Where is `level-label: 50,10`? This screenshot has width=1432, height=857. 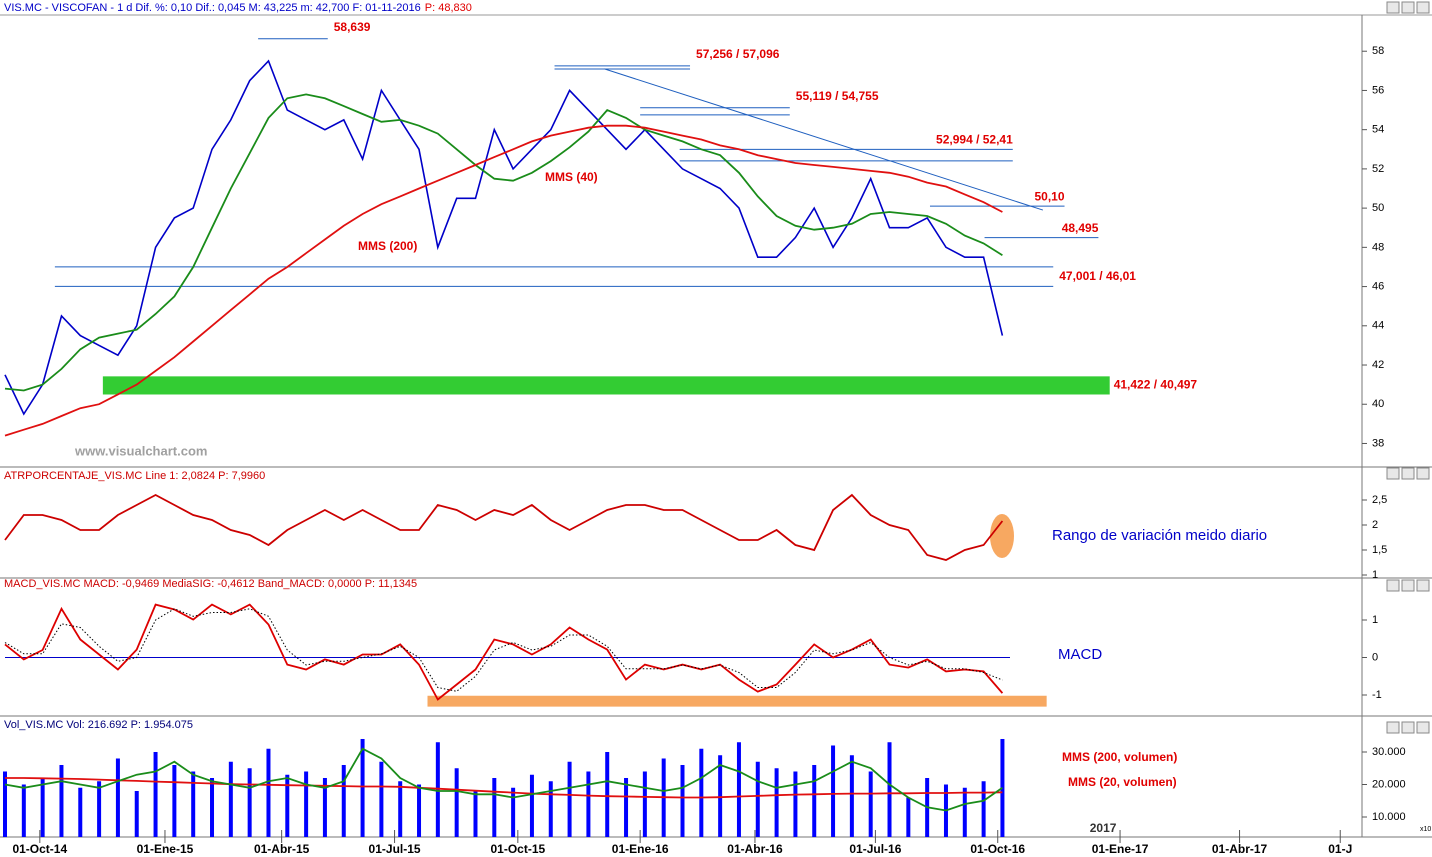
level-label: 50,10 is located at coordinates (1050, 196).